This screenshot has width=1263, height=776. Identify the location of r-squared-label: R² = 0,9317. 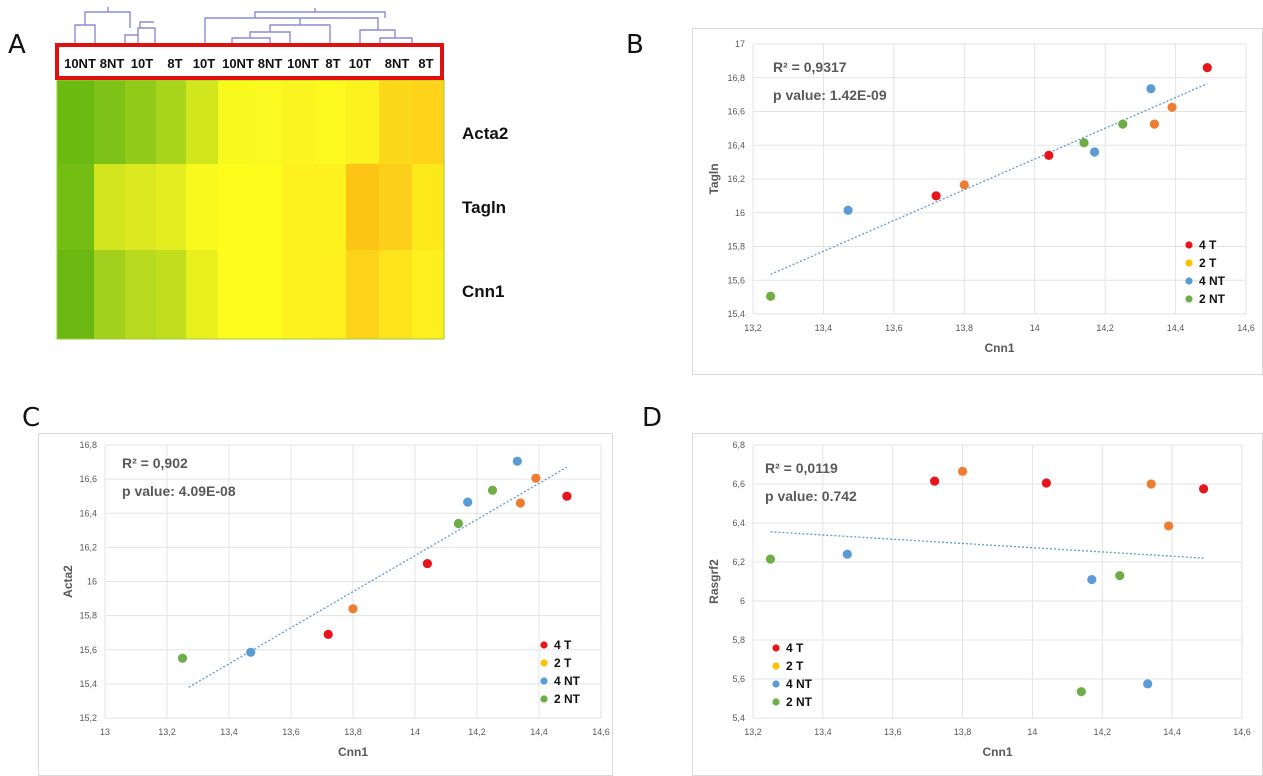
(810, 67).